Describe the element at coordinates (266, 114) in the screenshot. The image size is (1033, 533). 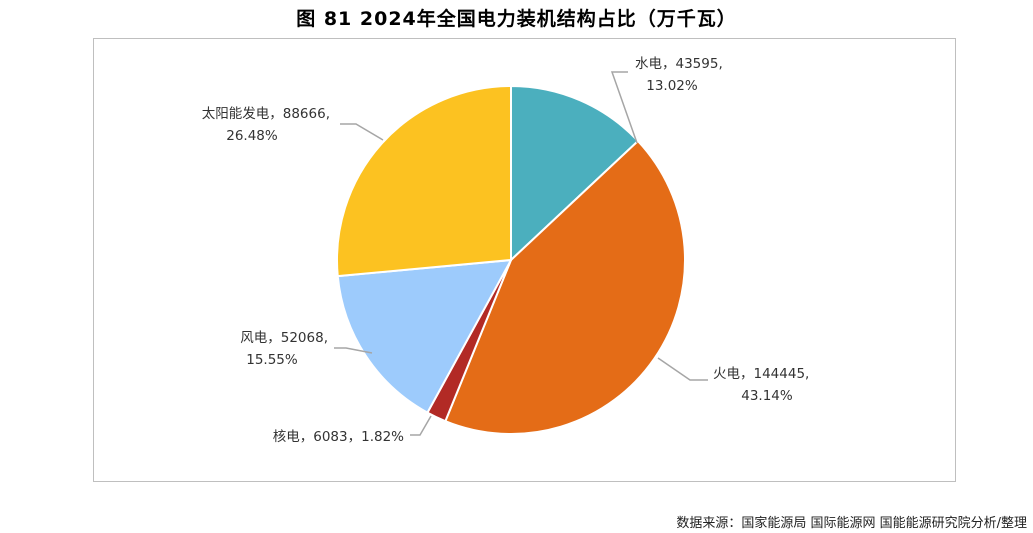
I see `data-label-4: 太阳能发电，88666,` at that location.